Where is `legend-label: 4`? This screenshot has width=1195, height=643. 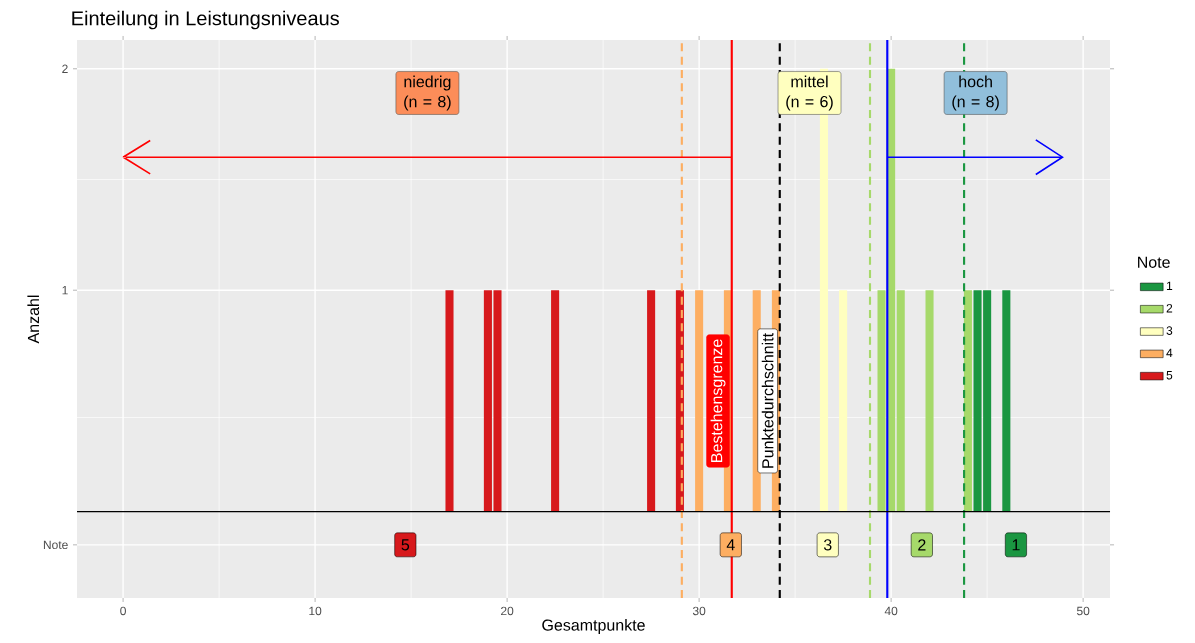
legend-label: 4 is located at coordinates (1169, 353).